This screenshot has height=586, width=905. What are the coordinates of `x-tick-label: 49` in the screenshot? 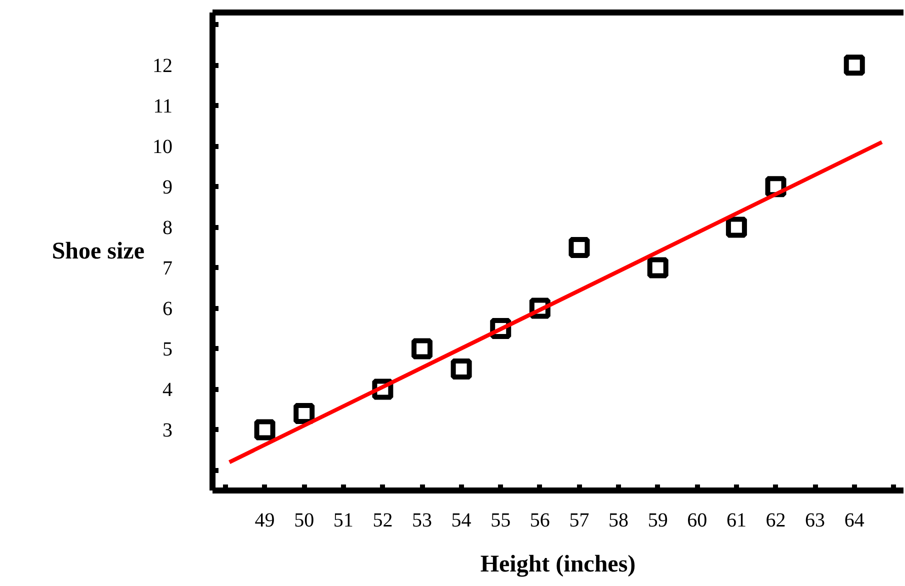 It's located at (264, 521).